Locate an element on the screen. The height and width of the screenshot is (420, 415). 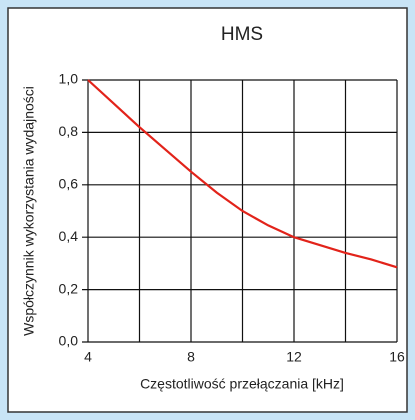
y-tick-label: 0,8 is located at coordinates (69, 131).